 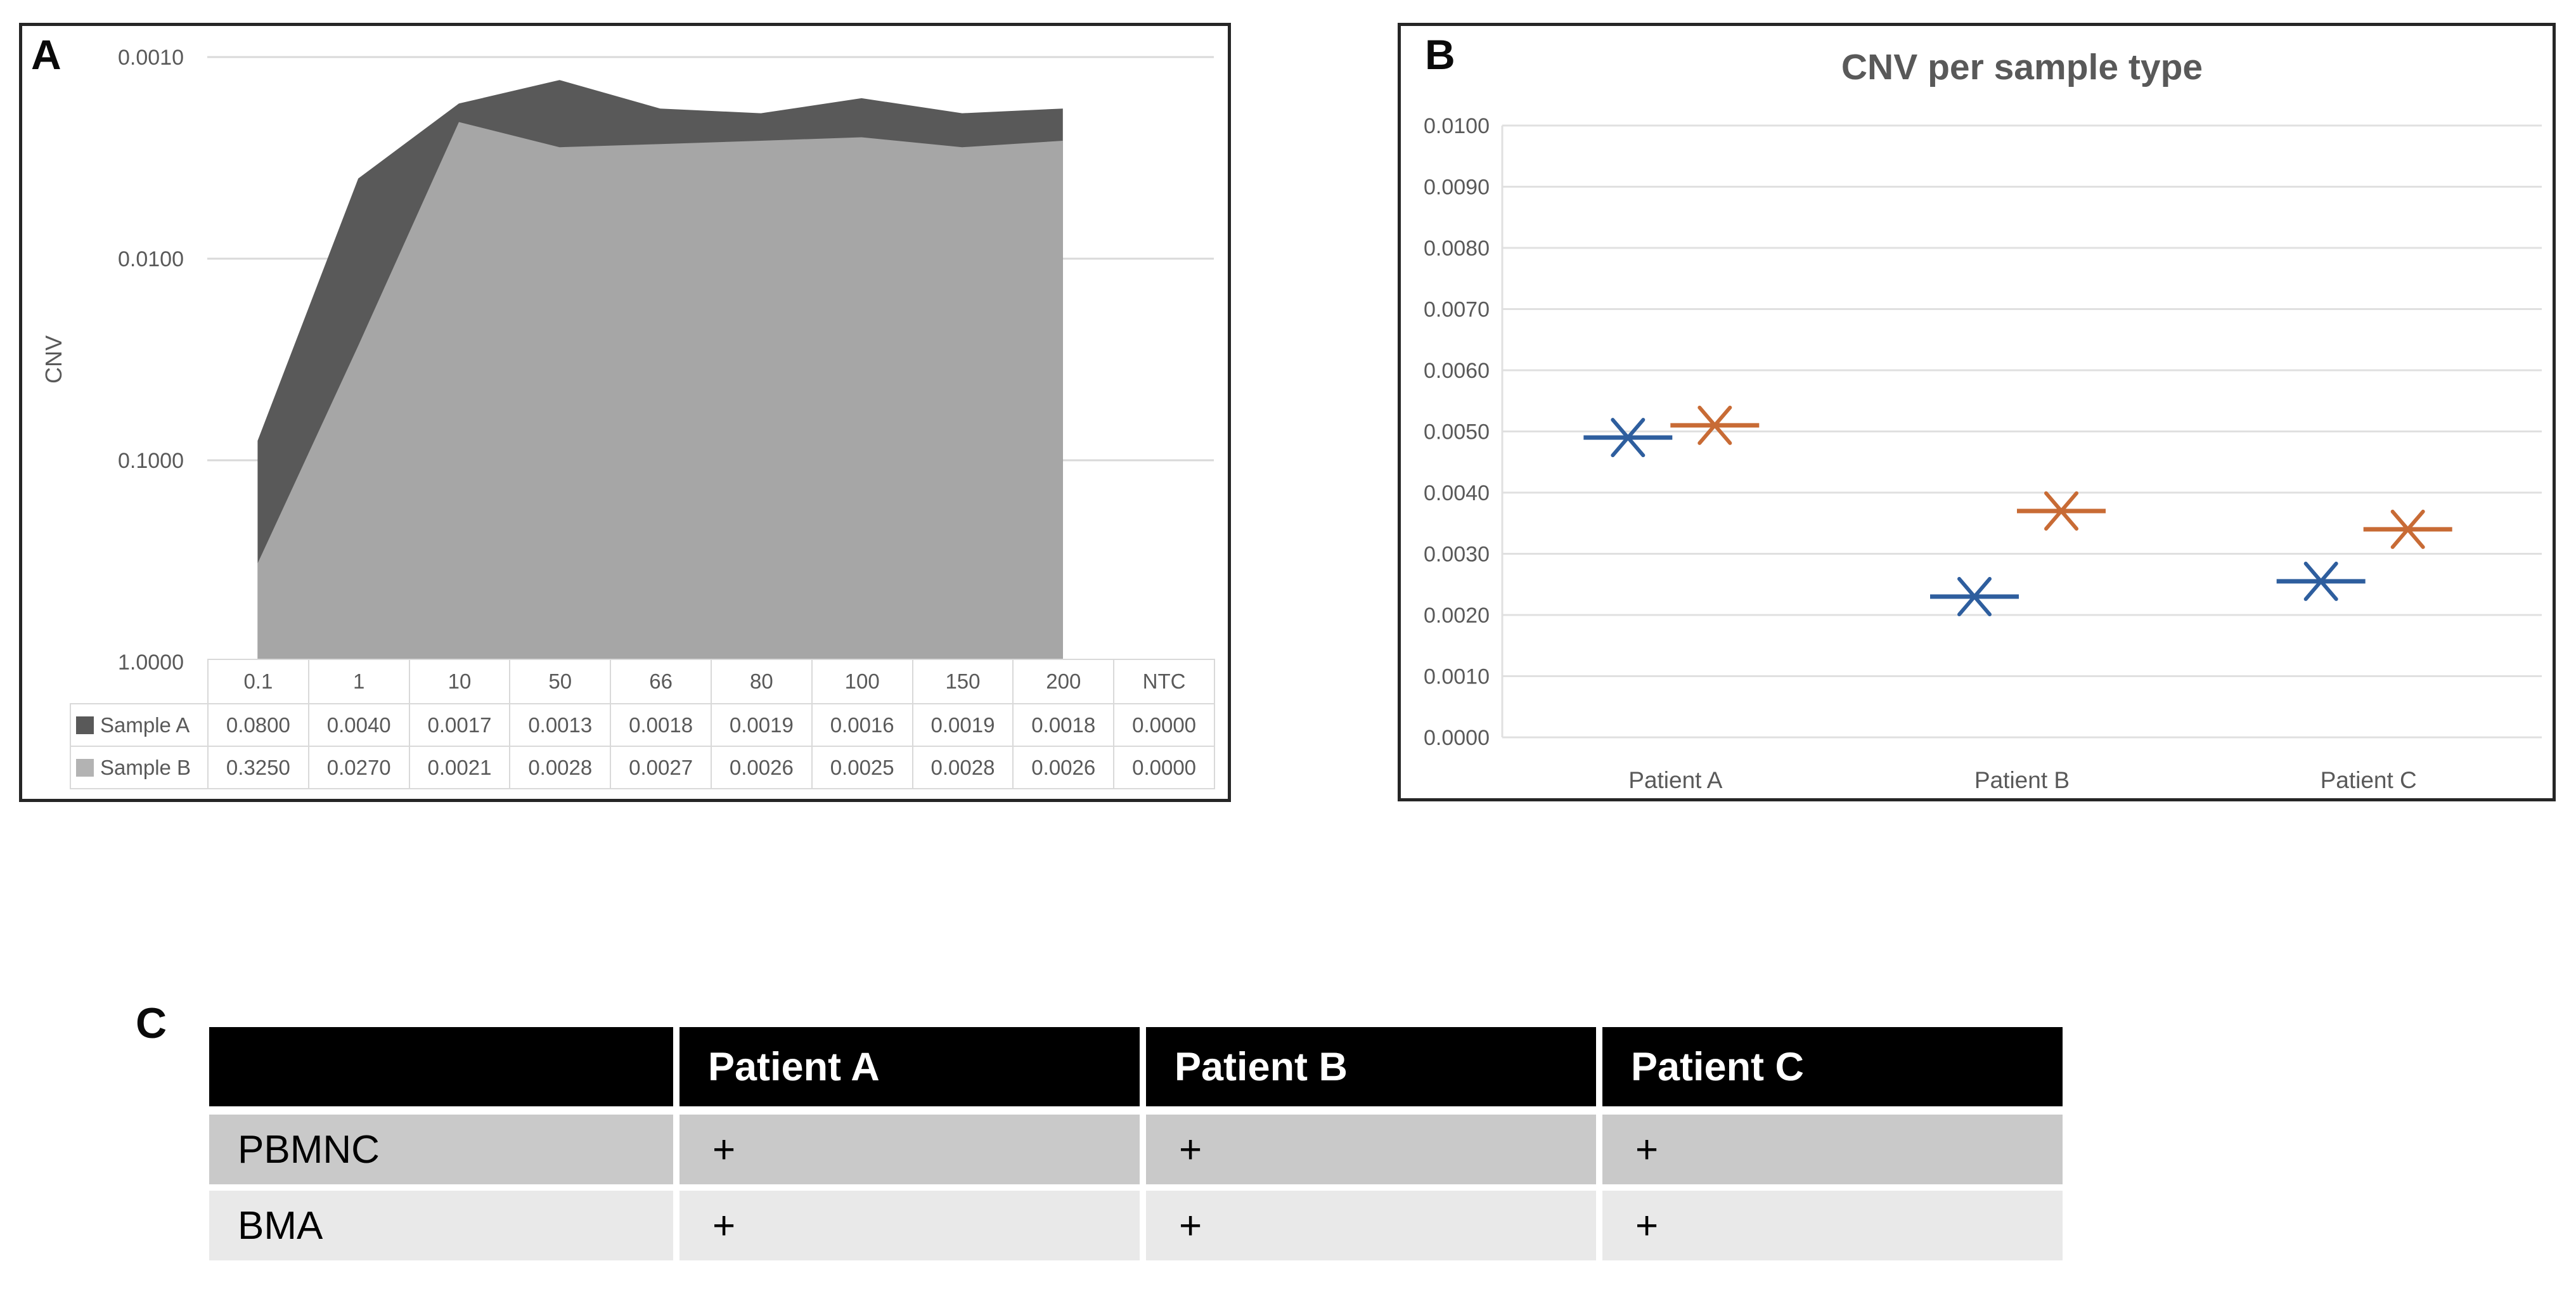 I want to click on marker-blue-patient-a, so click(x=1628, y=438).